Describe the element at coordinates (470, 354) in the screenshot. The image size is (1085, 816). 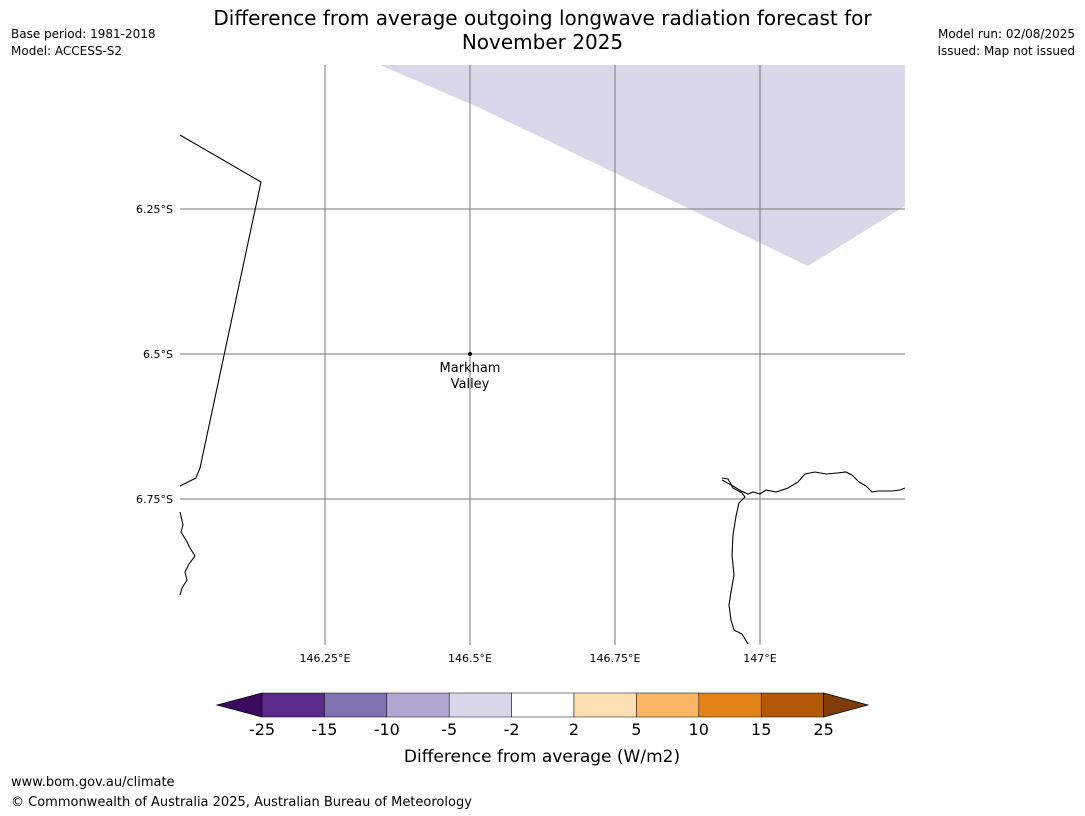
I see `place-marker` at that location.